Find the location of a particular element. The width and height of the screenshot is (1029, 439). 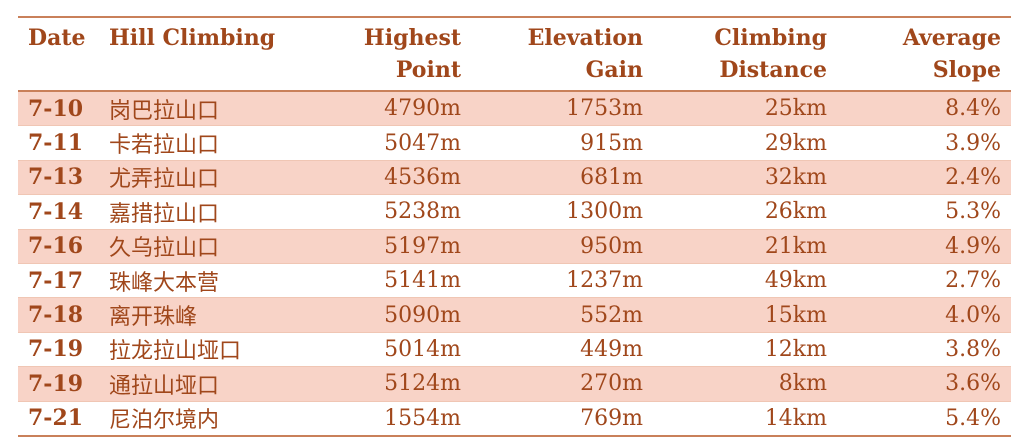

cell-elevation: 1237m is located at coordinates (604, 281).